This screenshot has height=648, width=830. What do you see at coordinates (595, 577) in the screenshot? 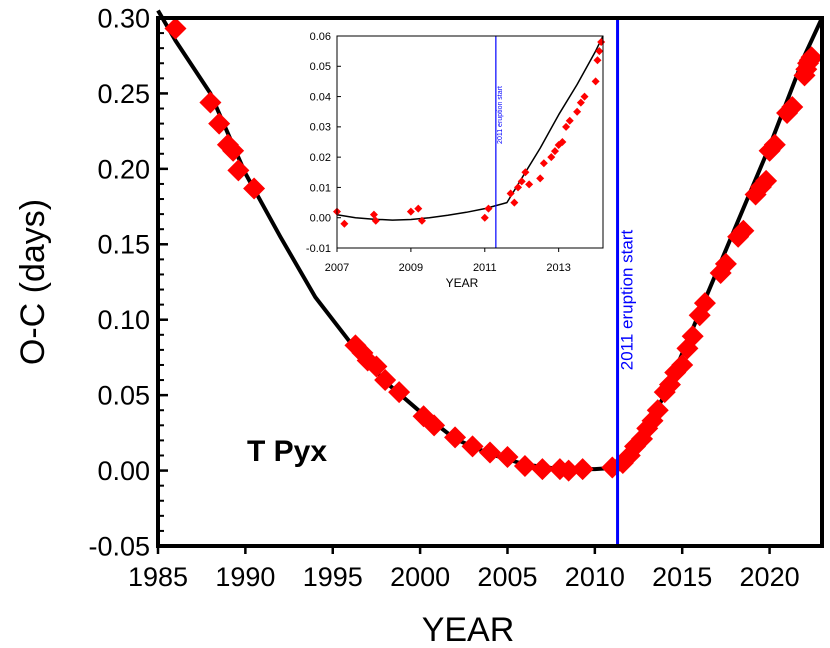
I see `x-tick-label: 2010` at bounding box center [595, 577].